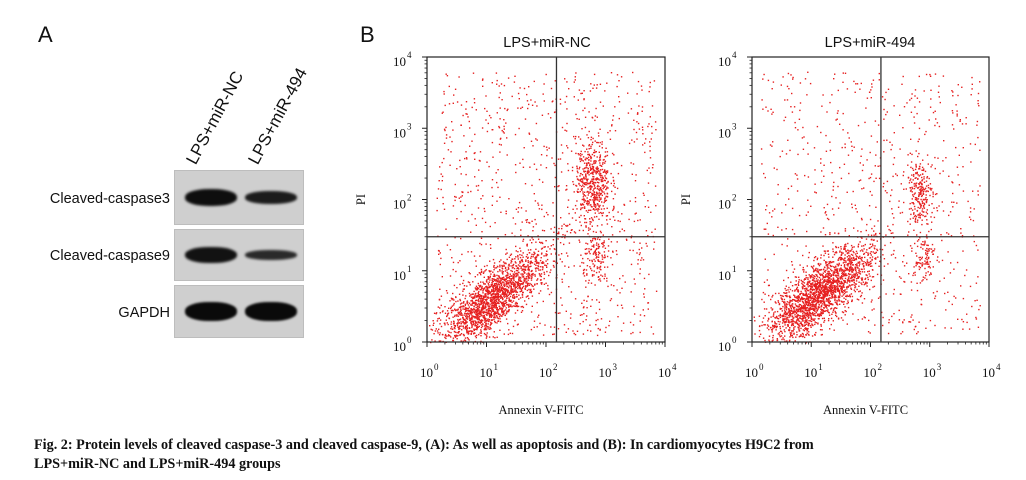  Describe the element at coordinates (211, 197) in the screenshot. I see `band-caspase3-nc` at that location.